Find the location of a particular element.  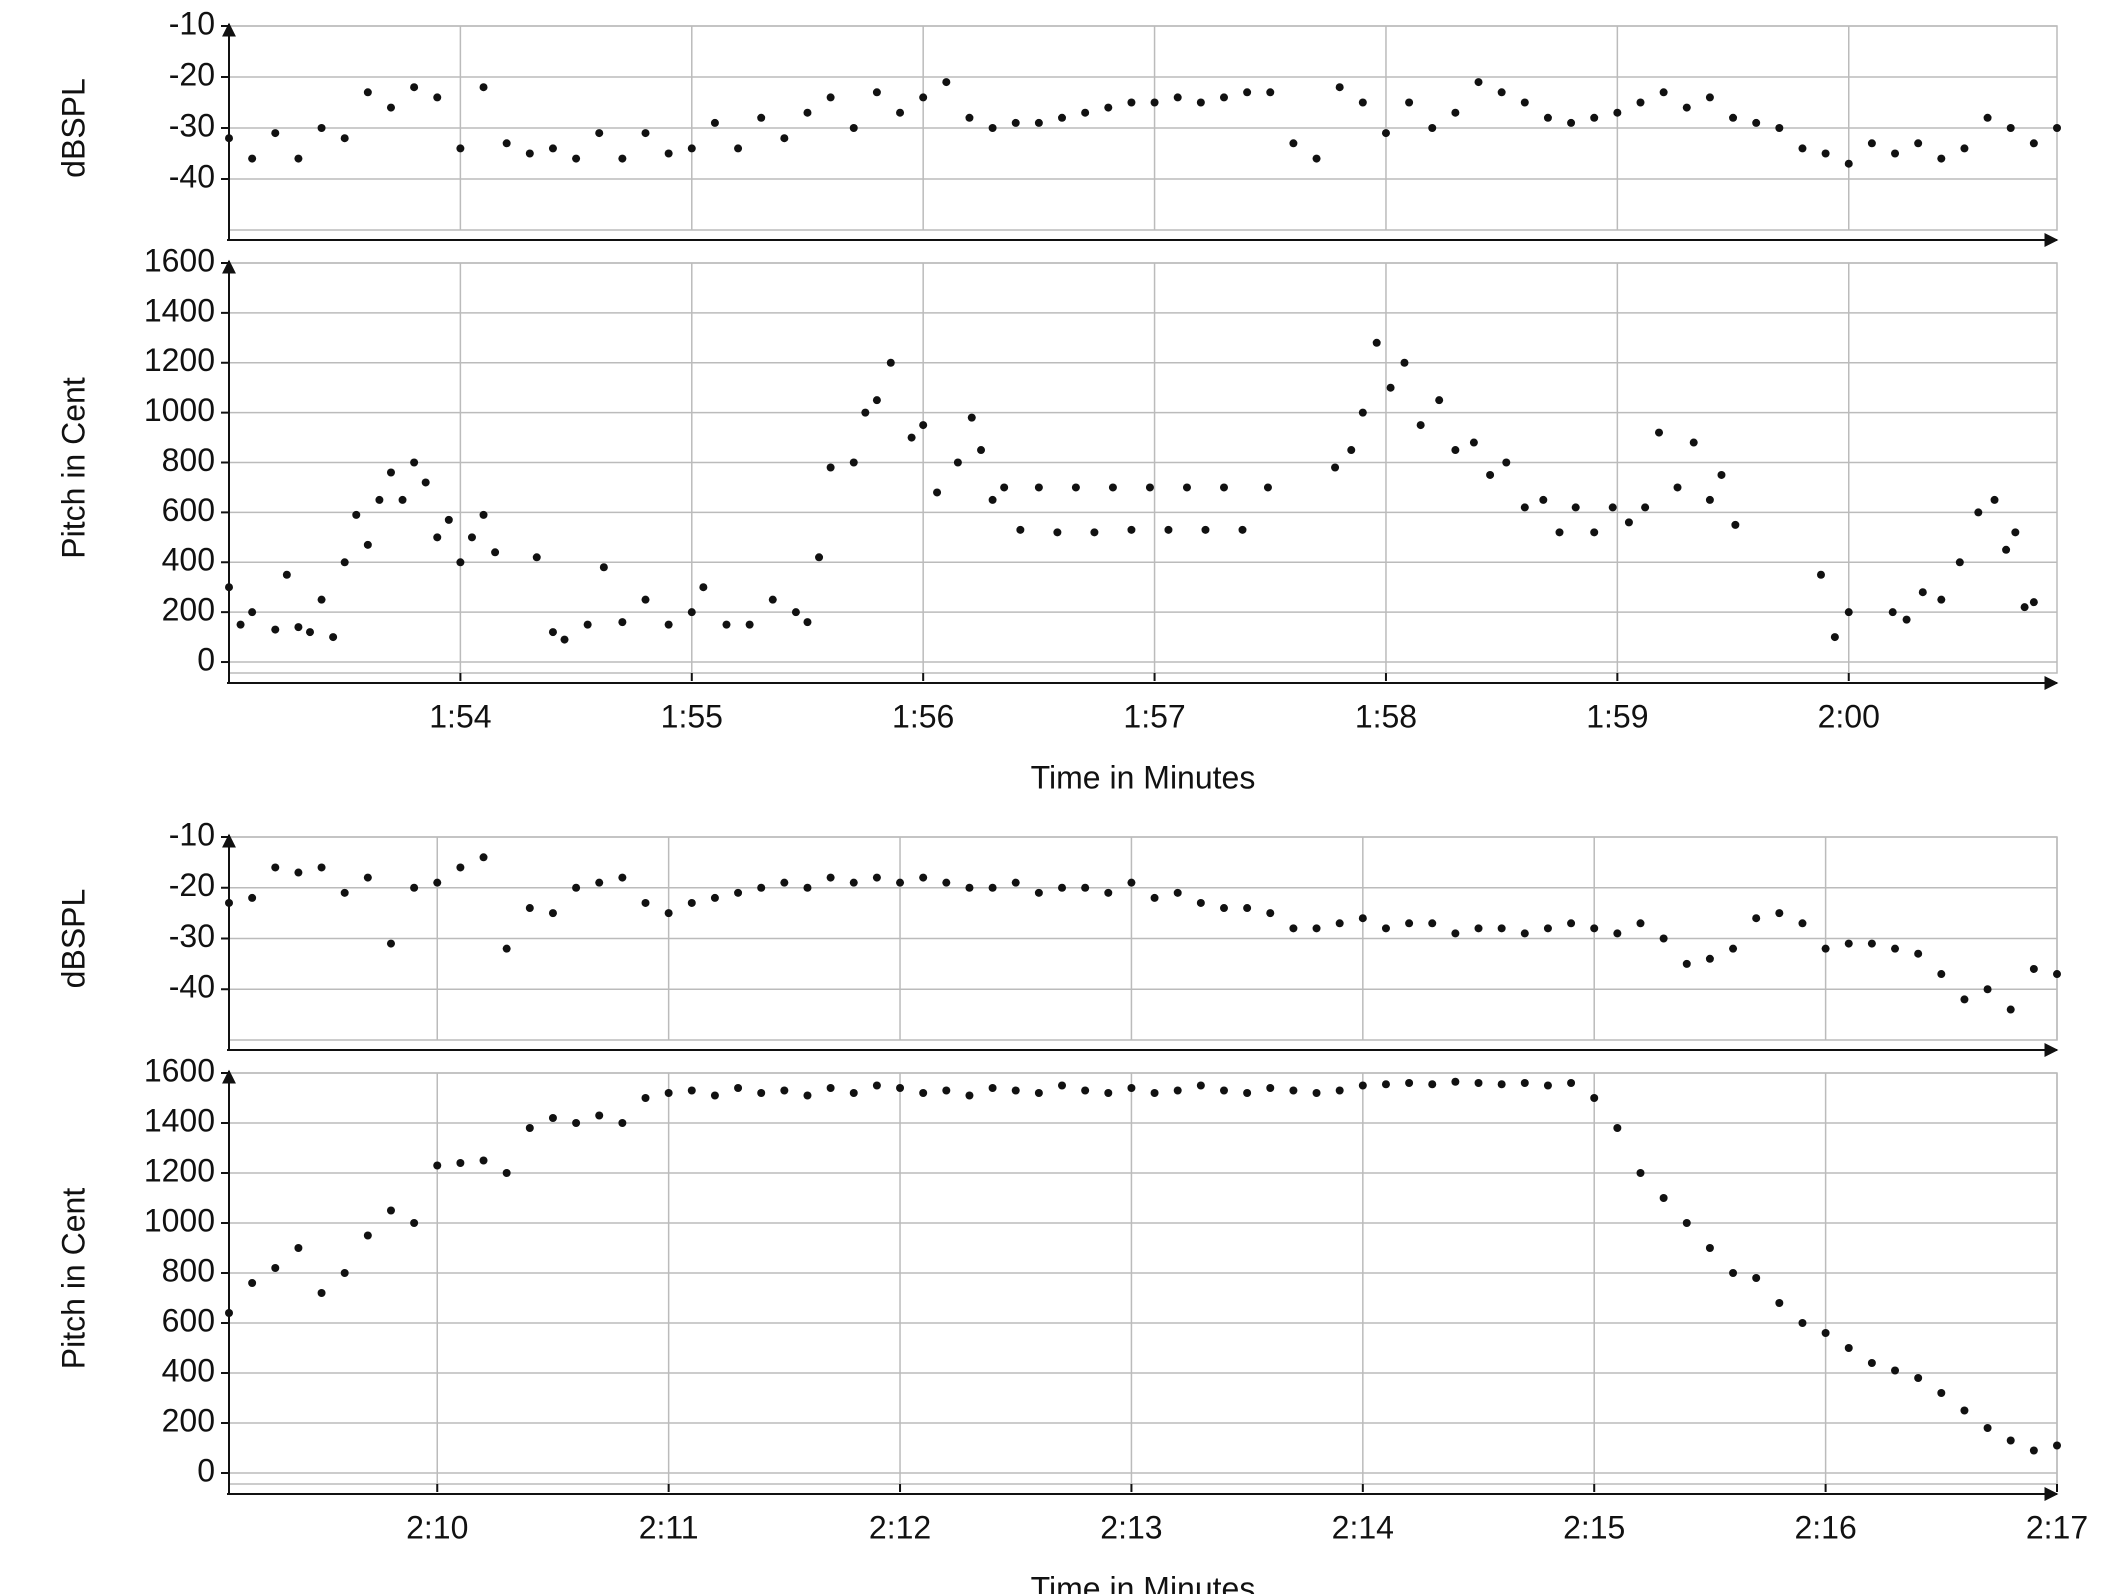

x-tick-label: 2:16 is located at coordinates (1825, 1527).